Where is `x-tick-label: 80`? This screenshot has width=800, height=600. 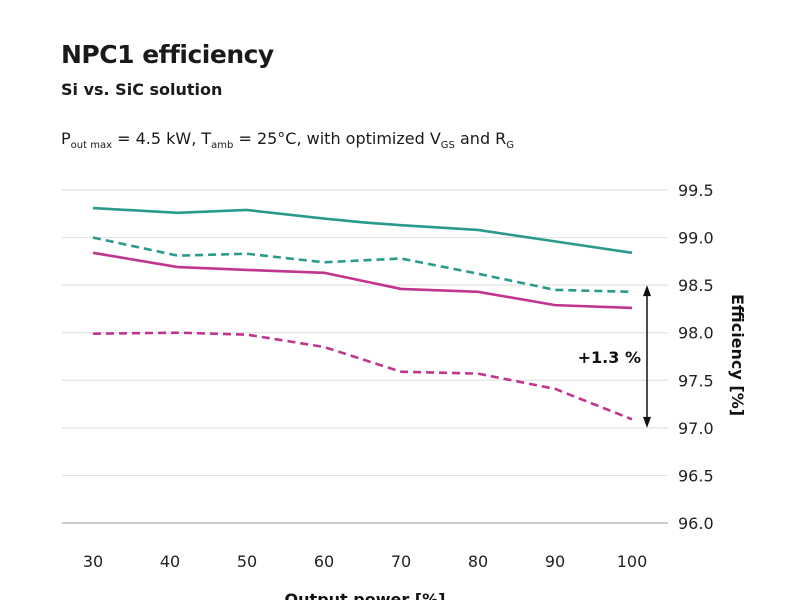 x-tick-label: 80 is located at coordinates (478, 561).